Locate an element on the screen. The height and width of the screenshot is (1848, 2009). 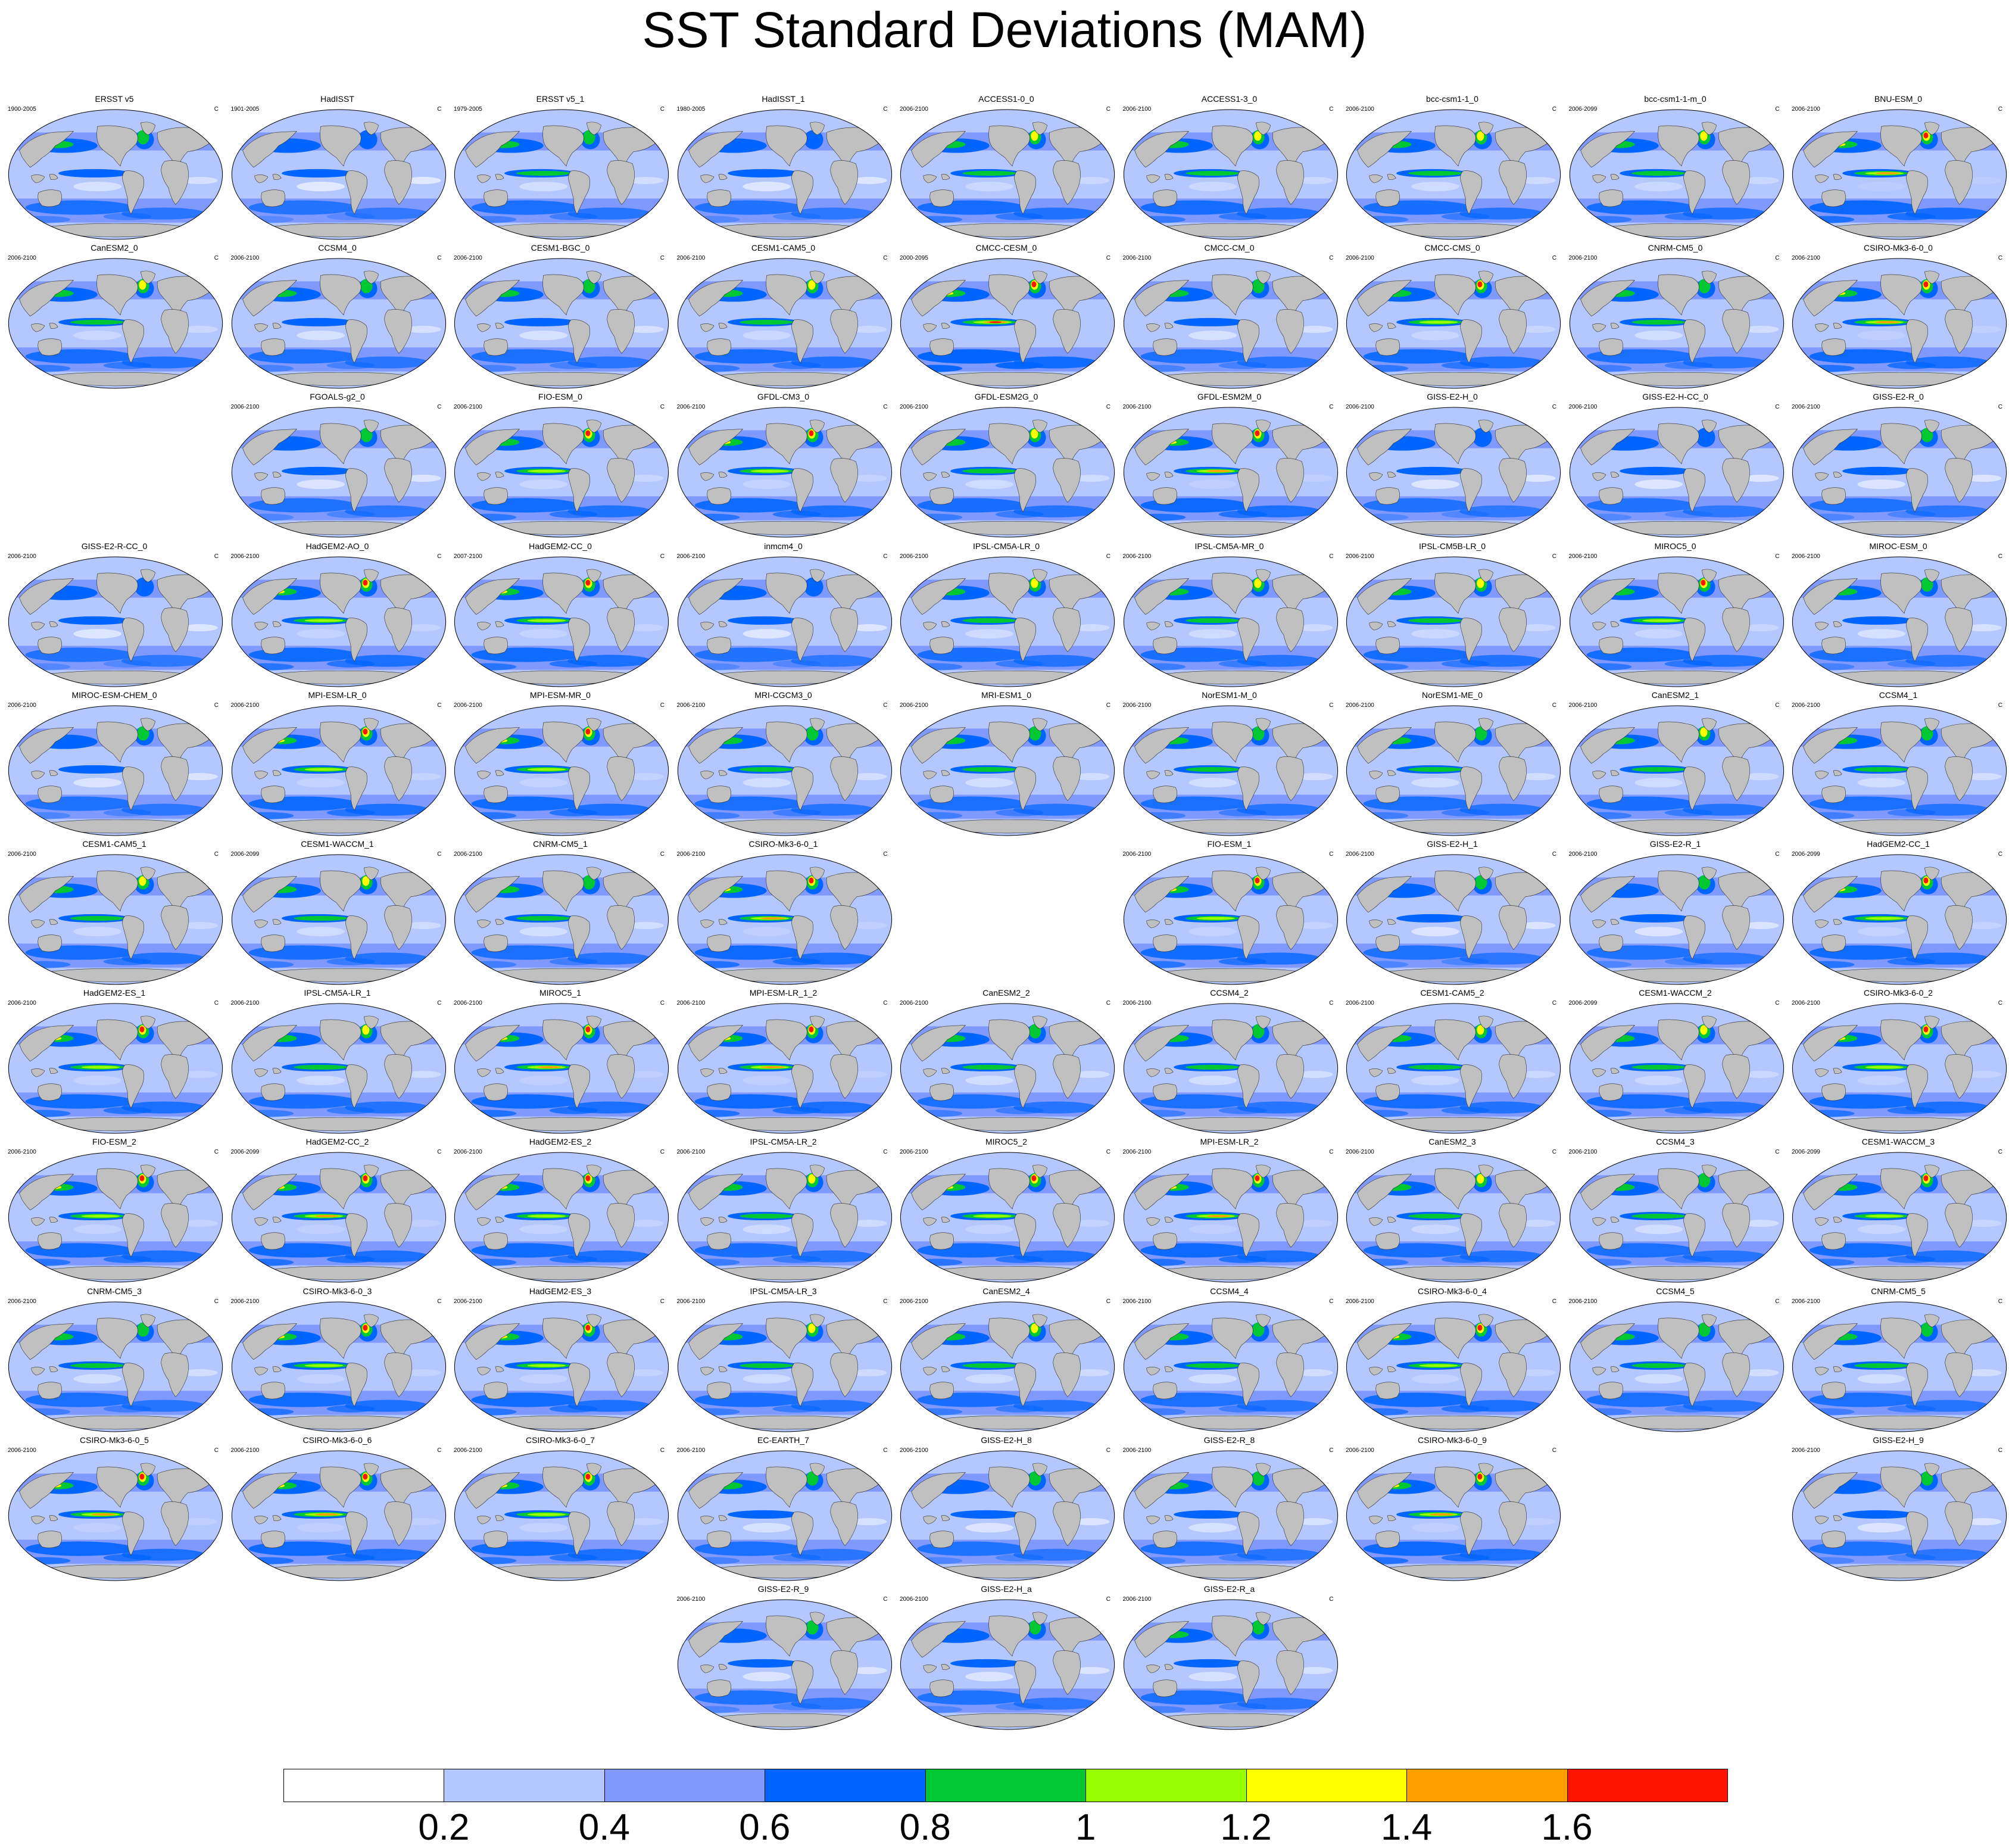
map-panel: MRI-CGCM3_0 2006-2100 C is located at coordinates (783, 764).